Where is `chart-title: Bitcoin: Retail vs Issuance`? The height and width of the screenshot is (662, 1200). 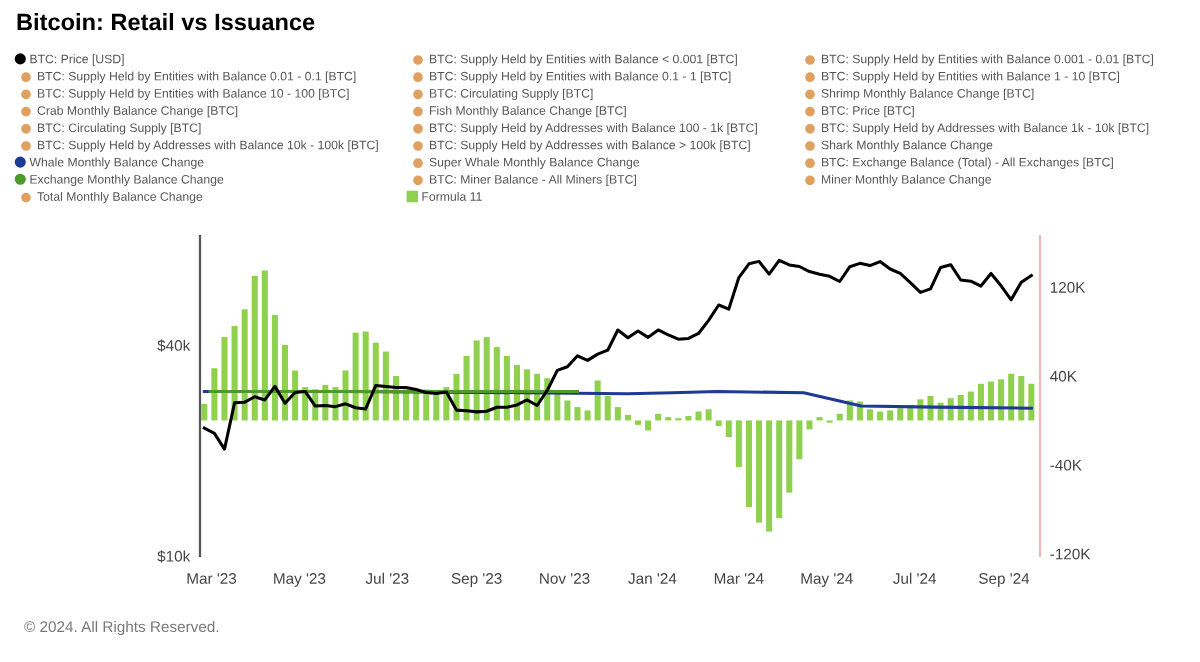
chart-title: Bitcoin: Retail vs Issuance is located at coordinates (166, 22).